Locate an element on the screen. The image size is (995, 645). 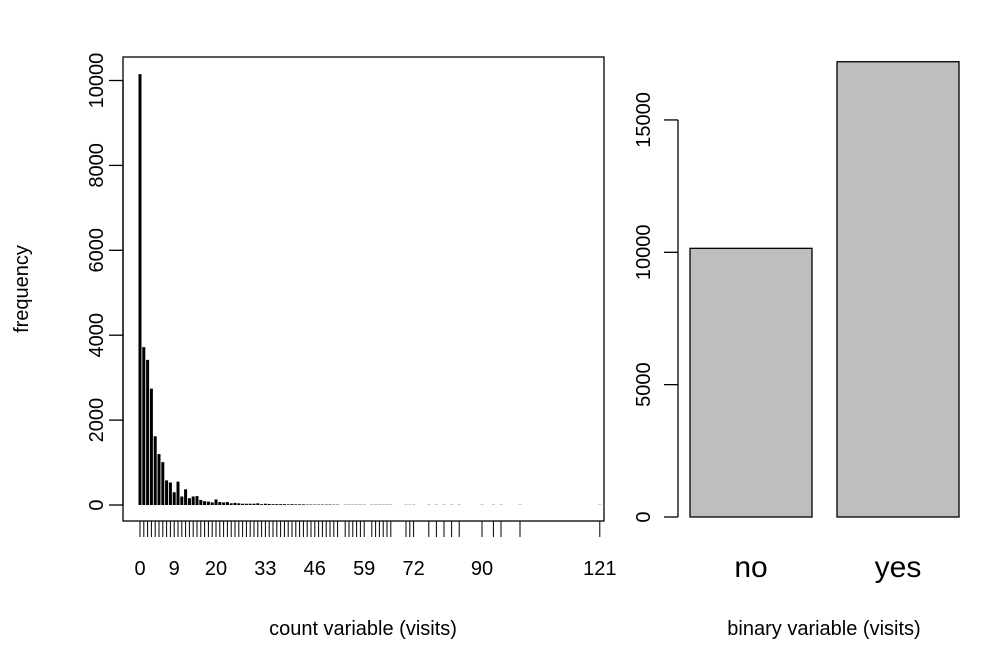
count-y-axis: 0 2000 4000 6000 8000 10000 is located at coordinates (105, 282).